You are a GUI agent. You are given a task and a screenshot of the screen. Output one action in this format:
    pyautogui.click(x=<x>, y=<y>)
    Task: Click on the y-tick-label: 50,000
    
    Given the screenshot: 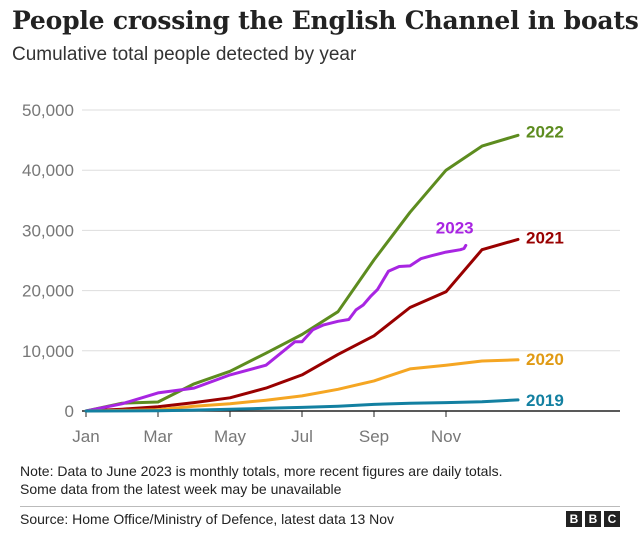 What is the action you would take?
    pyautogui.click(x=48, y=110)
    